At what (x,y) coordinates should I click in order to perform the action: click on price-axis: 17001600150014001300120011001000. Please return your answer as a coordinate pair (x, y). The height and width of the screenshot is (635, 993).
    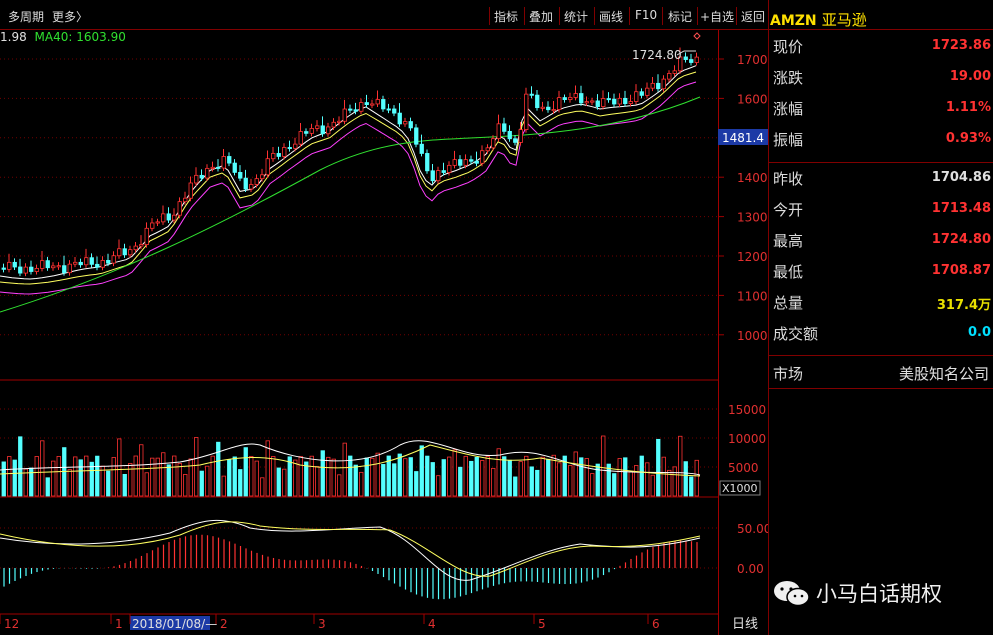
    Looking at the image, I should click on (743, 198).